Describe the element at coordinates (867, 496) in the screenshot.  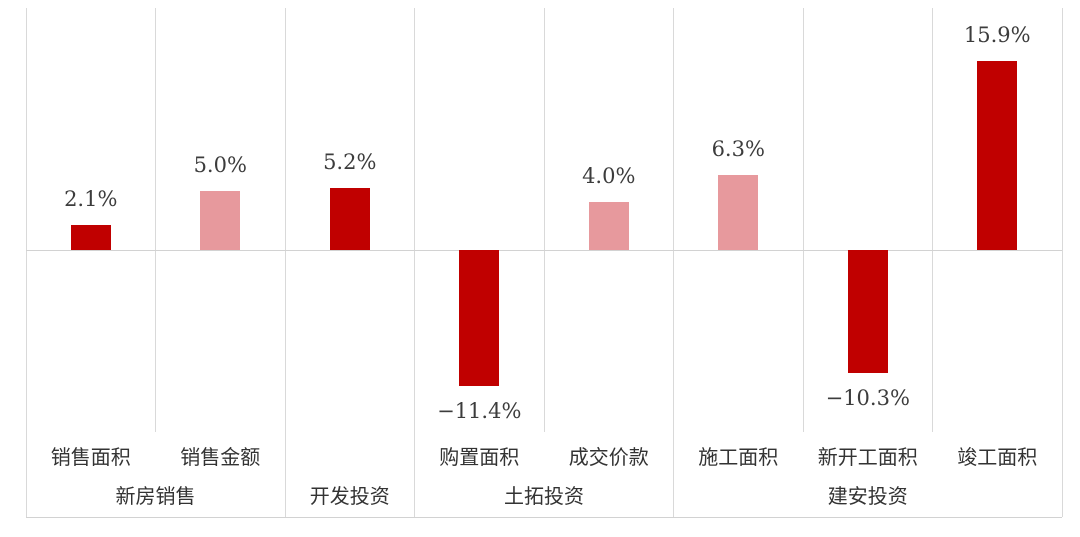
I see `group-label: 建安投资` at that location.